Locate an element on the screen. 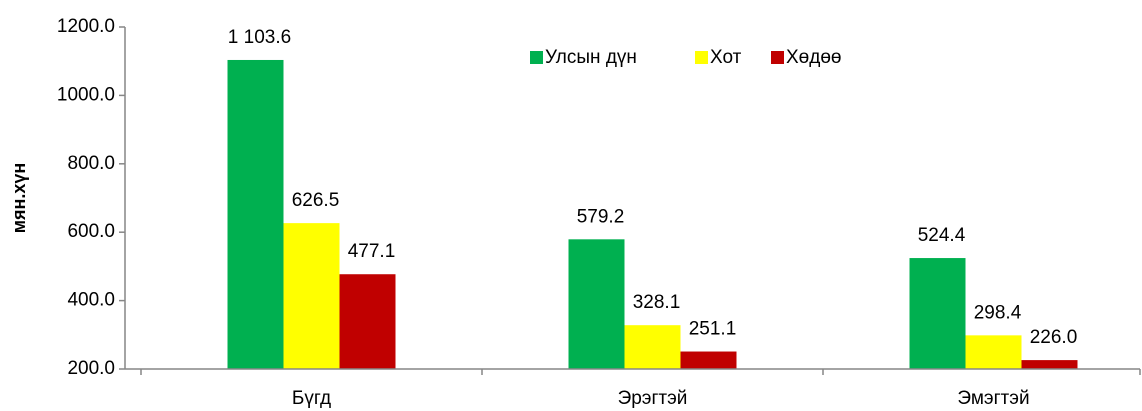  data-label: 226.0 is located at coordinates (1054, 337).